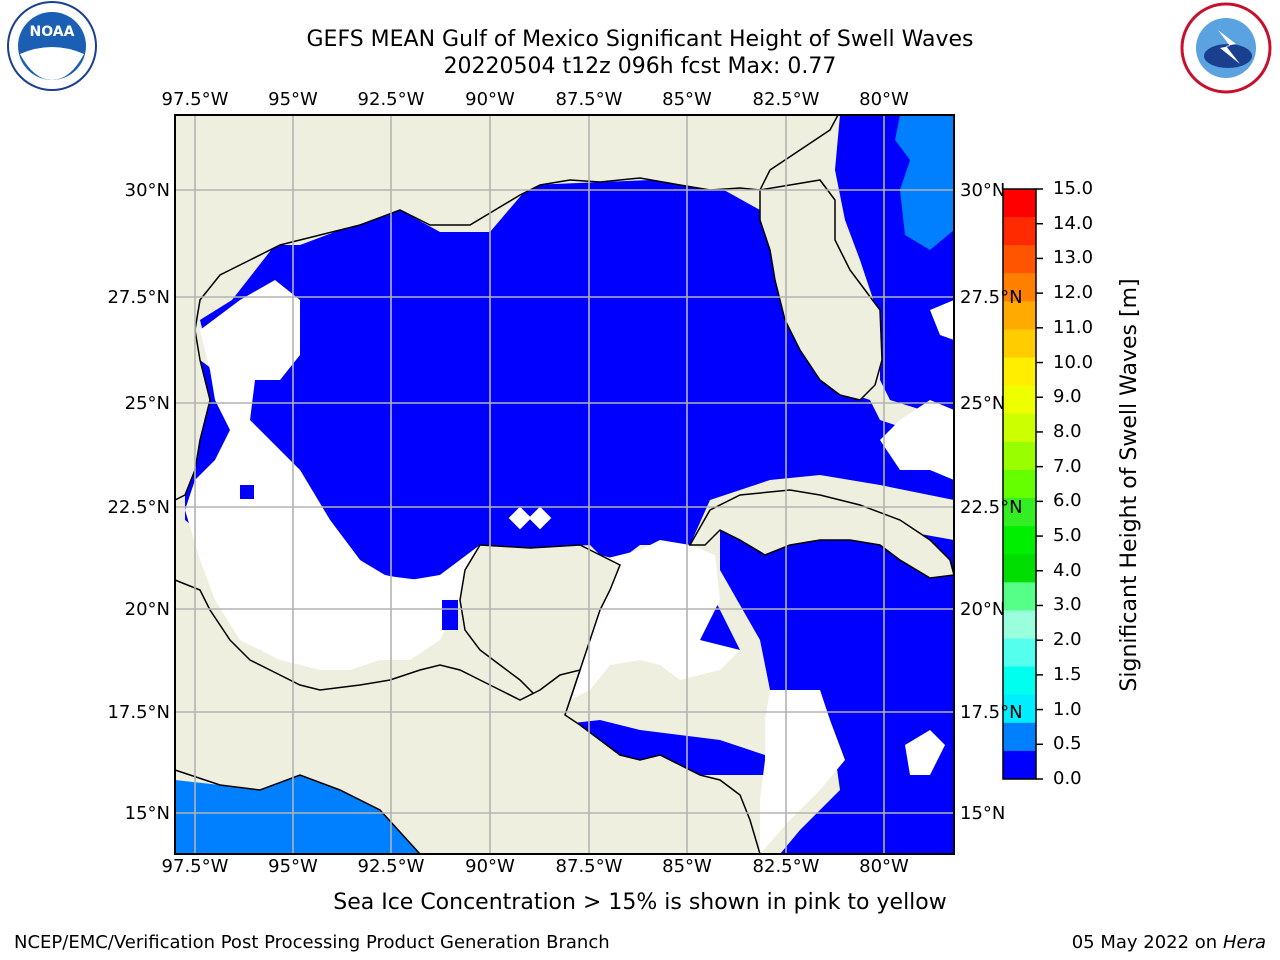  What do you see at coordinates (1073, 223) in the screenshot?
I see `colorbar-tick-label: 14.0` at bounding box center [1073, 223].